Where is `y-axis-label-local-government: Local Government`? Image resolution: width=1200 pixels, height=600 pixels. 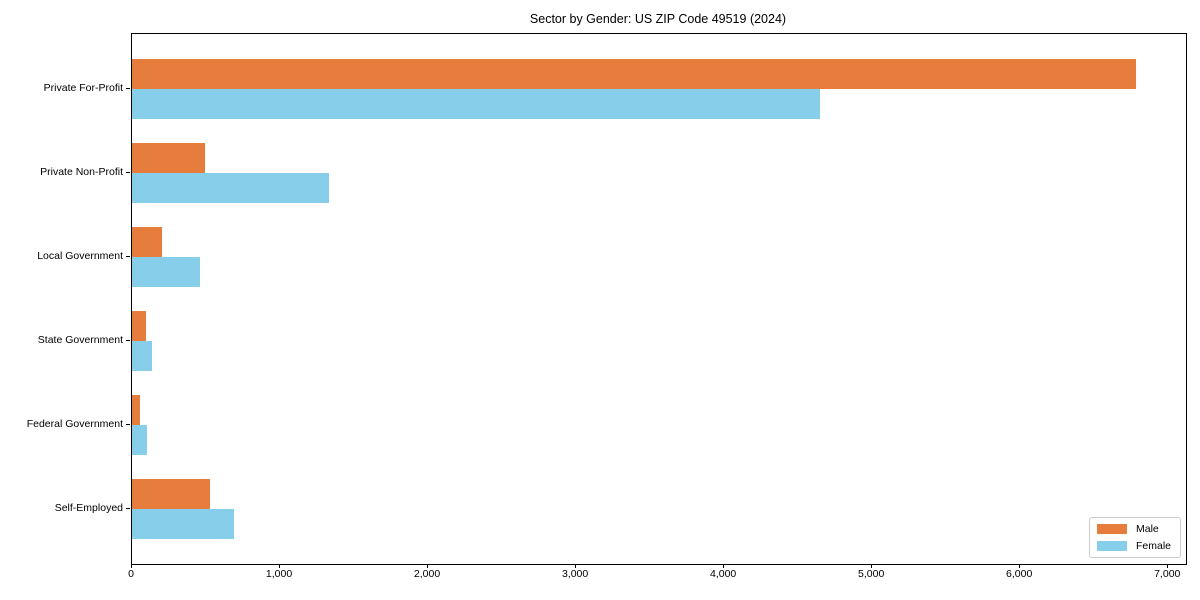 y-axis-label-local-government: Local Government is located at coordinates (80, 256).